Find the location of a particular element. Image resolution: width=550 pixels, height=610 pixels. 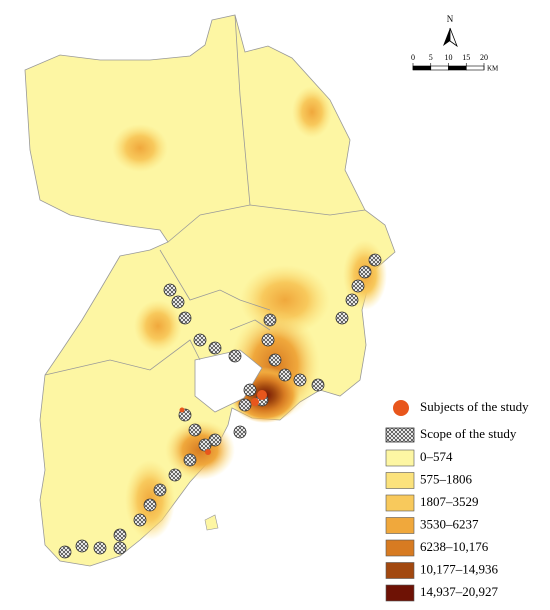

legend-label: 6238–10,176 is located at coordinates (454, 546).